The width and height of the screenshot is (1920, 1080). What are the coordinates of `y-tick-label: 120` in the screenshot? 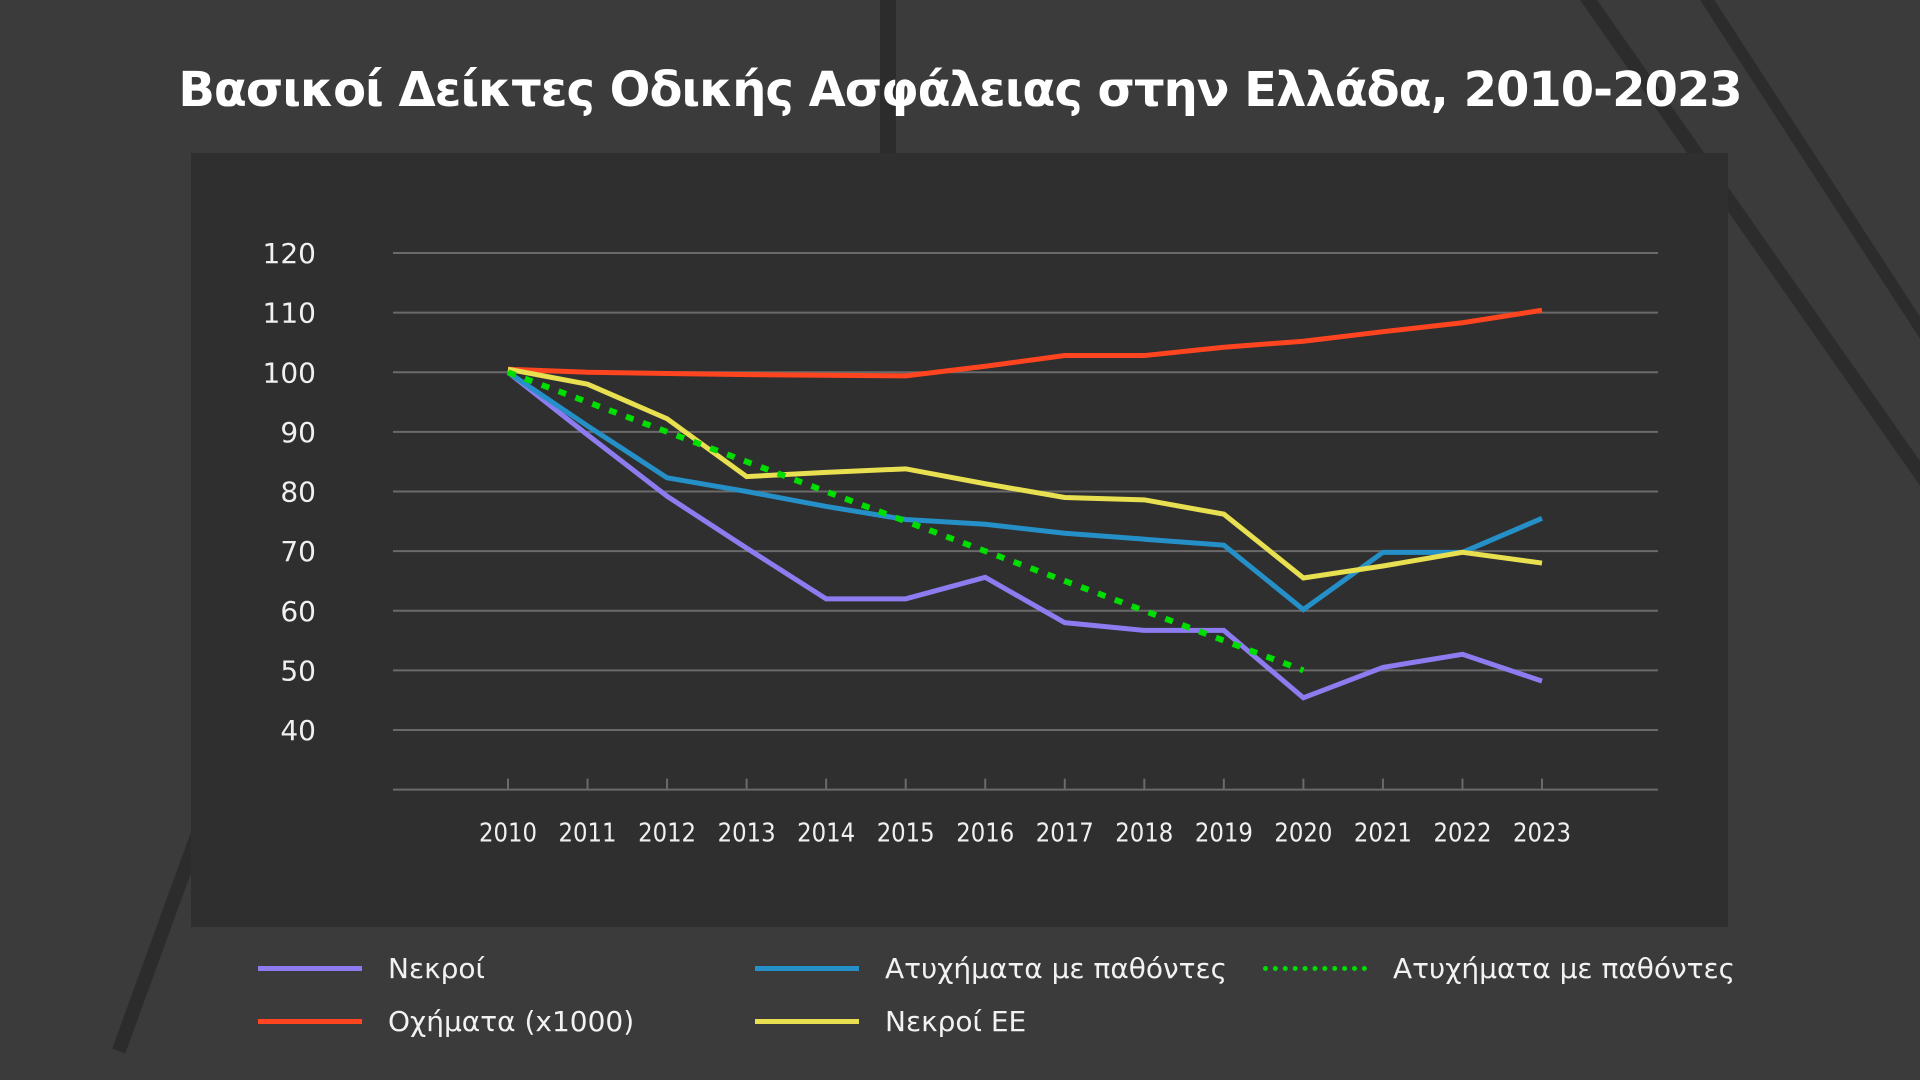 It's located at (289, 253).